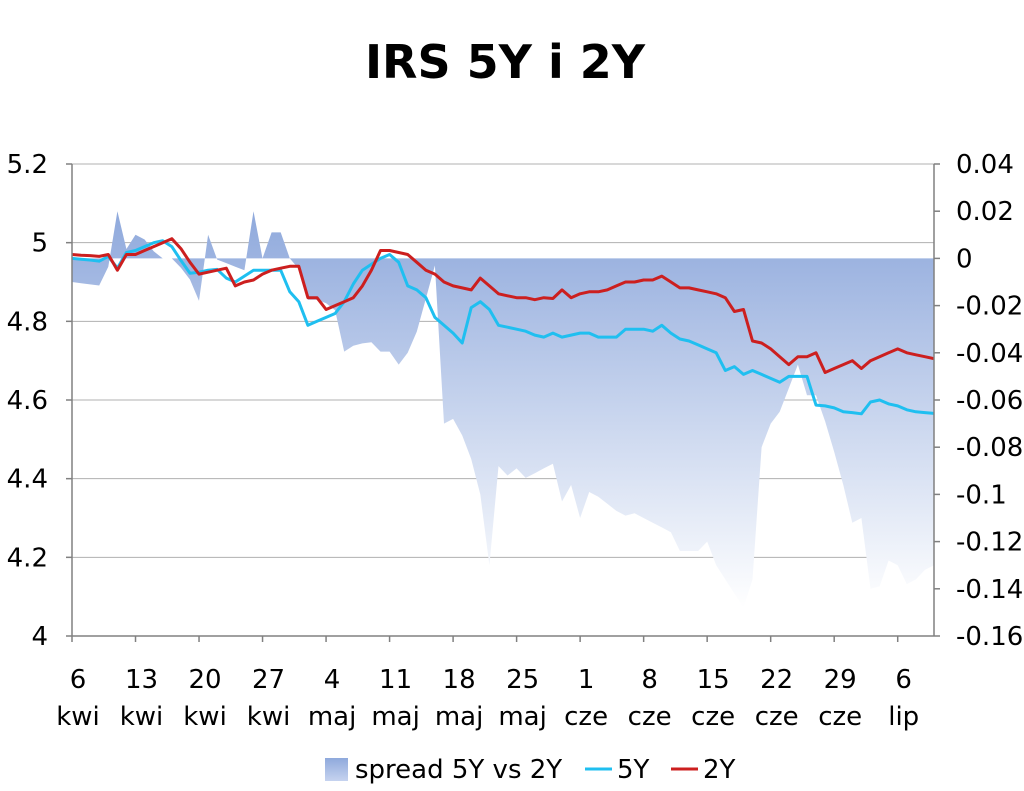 The image size is (1024, 791). I want to click on right-y-tick-label: -0.02, so click(989, 307).